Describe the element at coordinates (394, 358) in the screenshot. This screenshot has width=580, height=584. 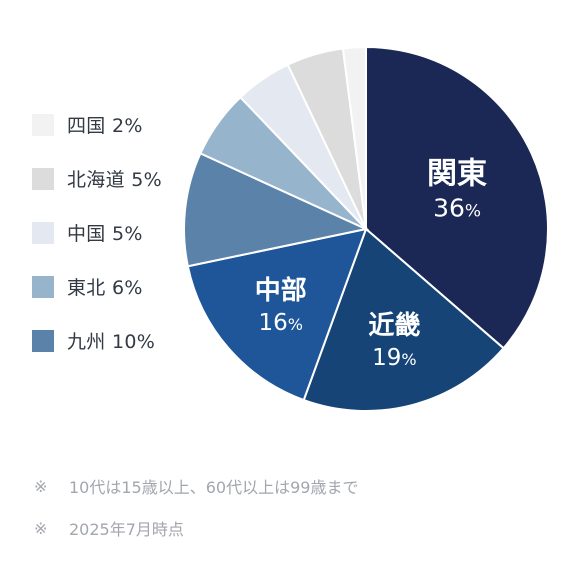
I see `slice-value: 19%` at that location.